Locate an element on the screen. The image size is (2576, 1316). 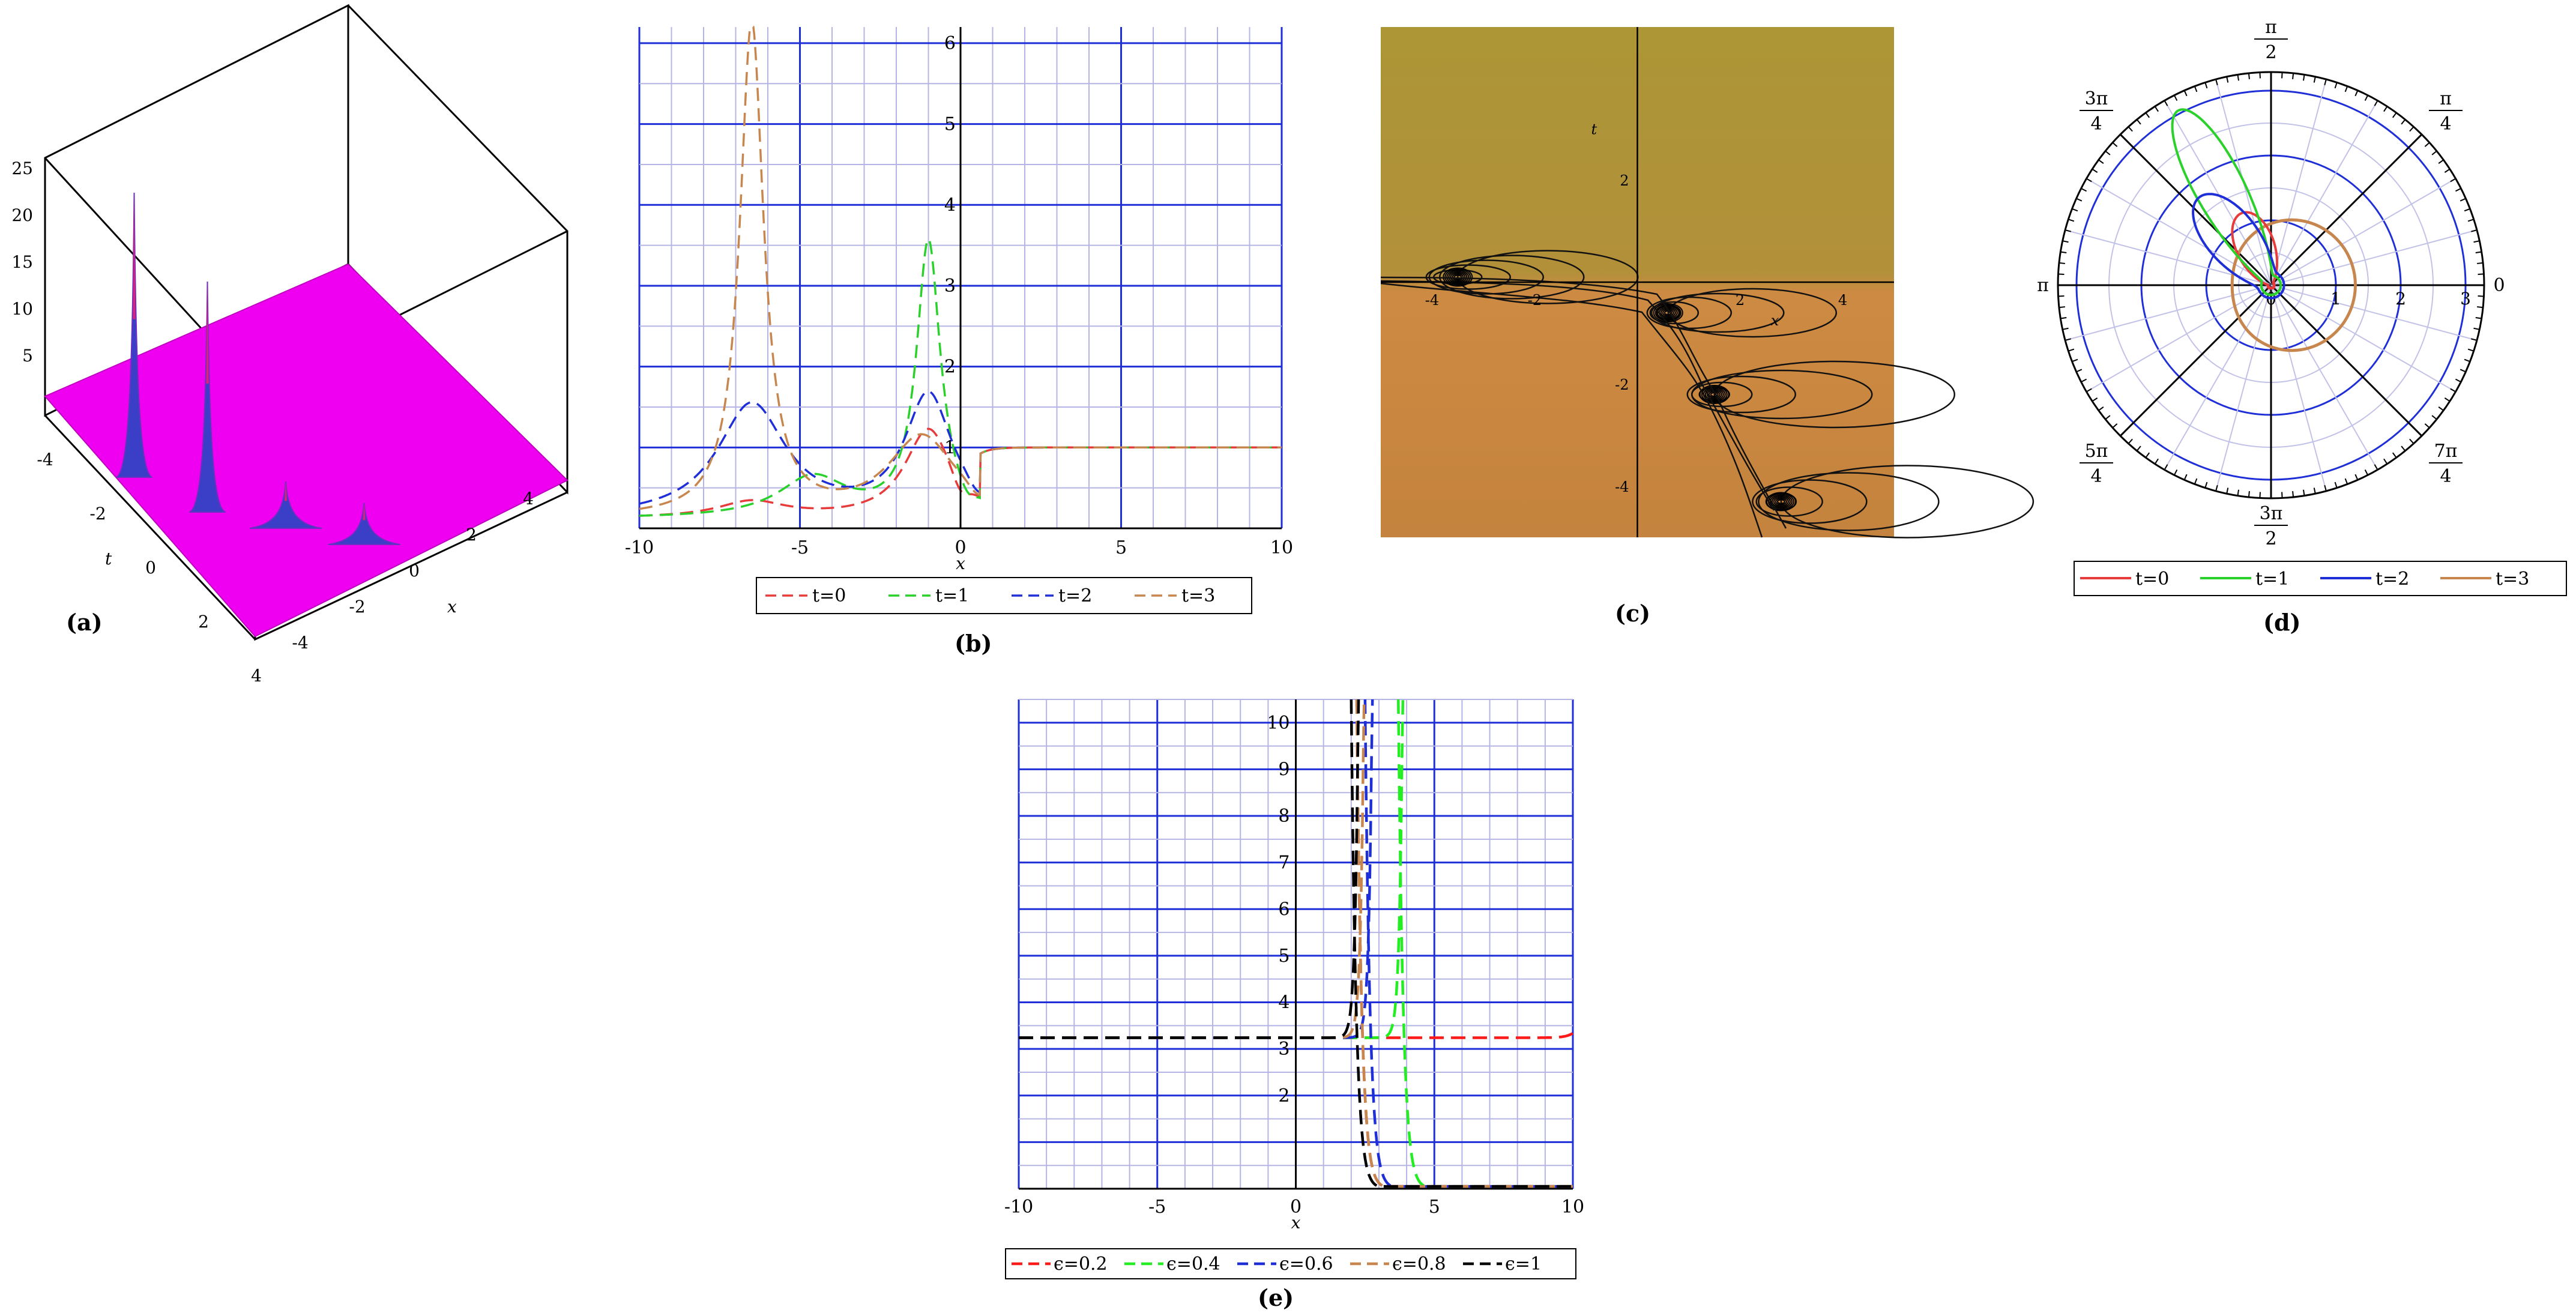
panel-c-x-tick-label: 2 is located at coordinates (1740, 300).